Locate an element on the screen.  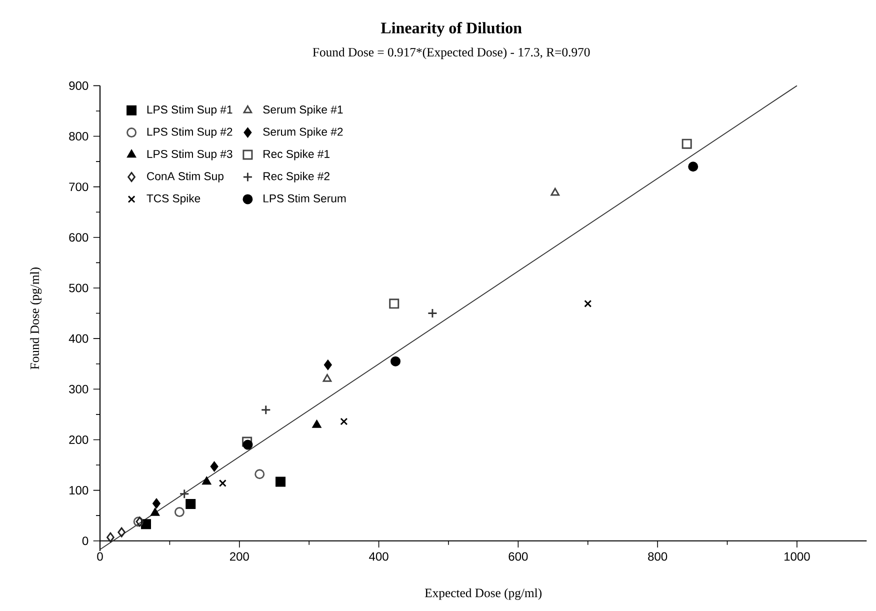
y-tick-label: 500 is located at coordinates (78, 288).